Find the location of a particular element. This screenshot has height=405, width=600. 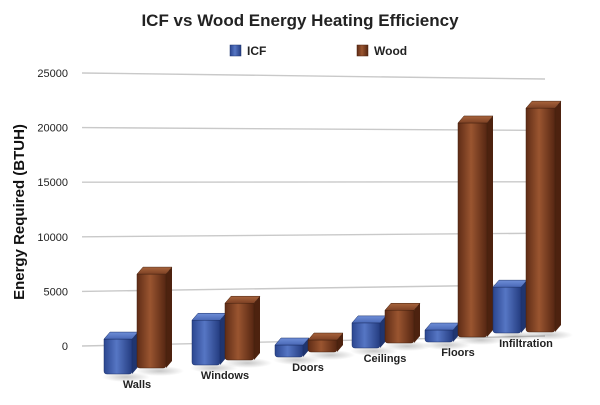

y-tick-label: 20000 is located at coordinates (52, 129).